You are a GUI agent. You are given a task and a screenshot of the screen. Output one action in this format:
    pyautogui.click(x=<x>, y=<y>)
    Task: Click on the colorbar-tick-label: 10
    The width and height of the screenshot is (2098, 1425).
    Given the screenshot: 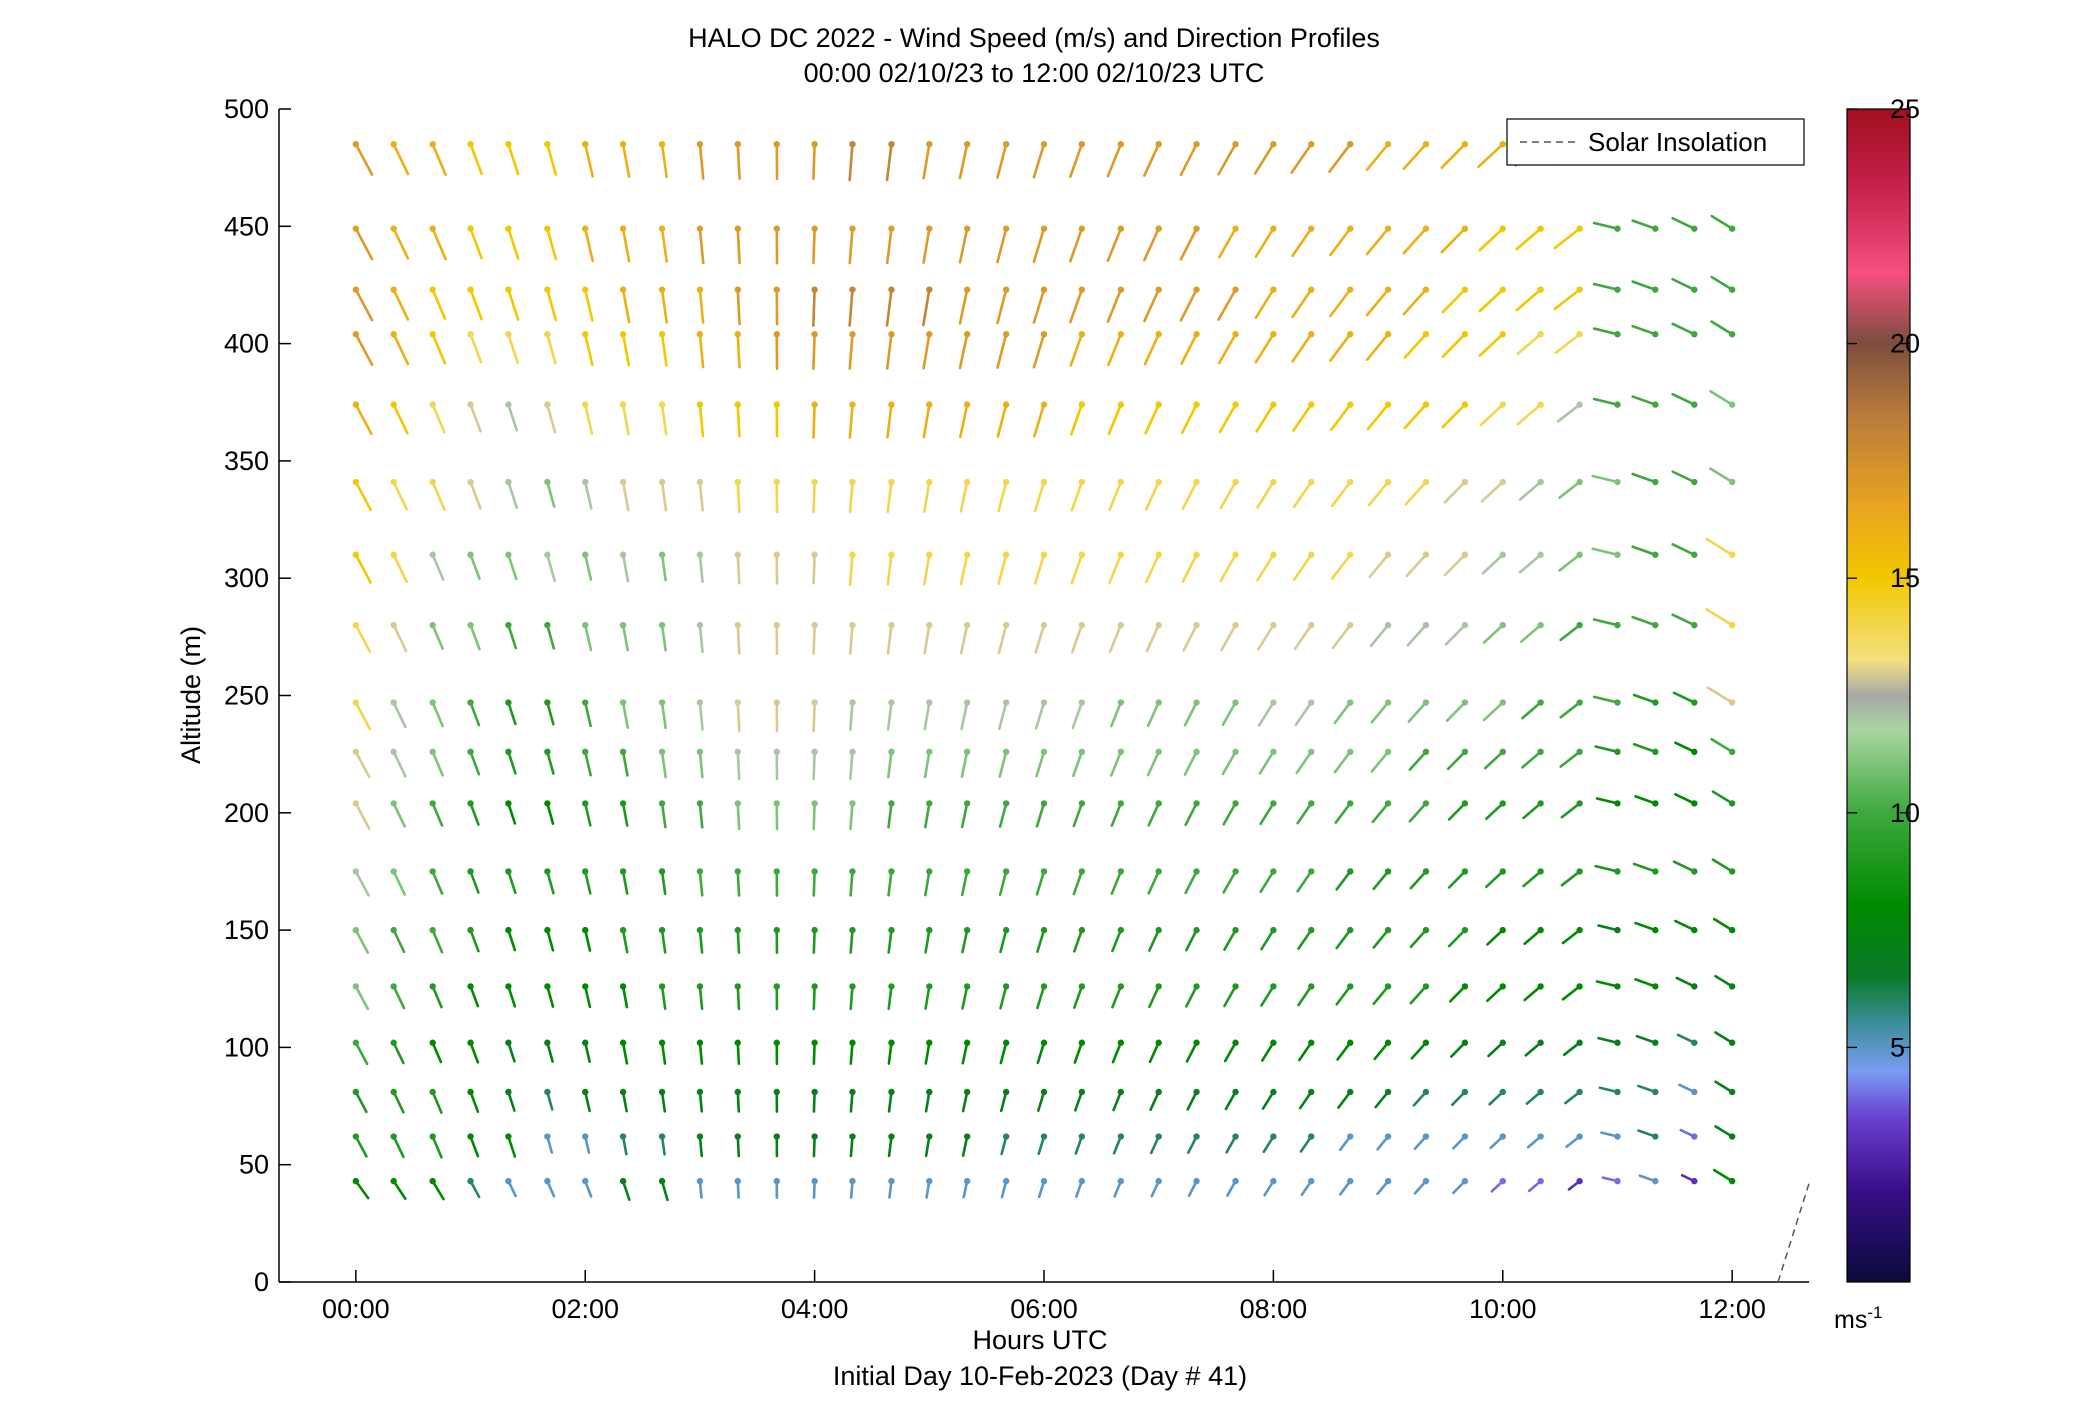 What is the action you would take?
    pyautogui.click(x=1905, y=813)
    